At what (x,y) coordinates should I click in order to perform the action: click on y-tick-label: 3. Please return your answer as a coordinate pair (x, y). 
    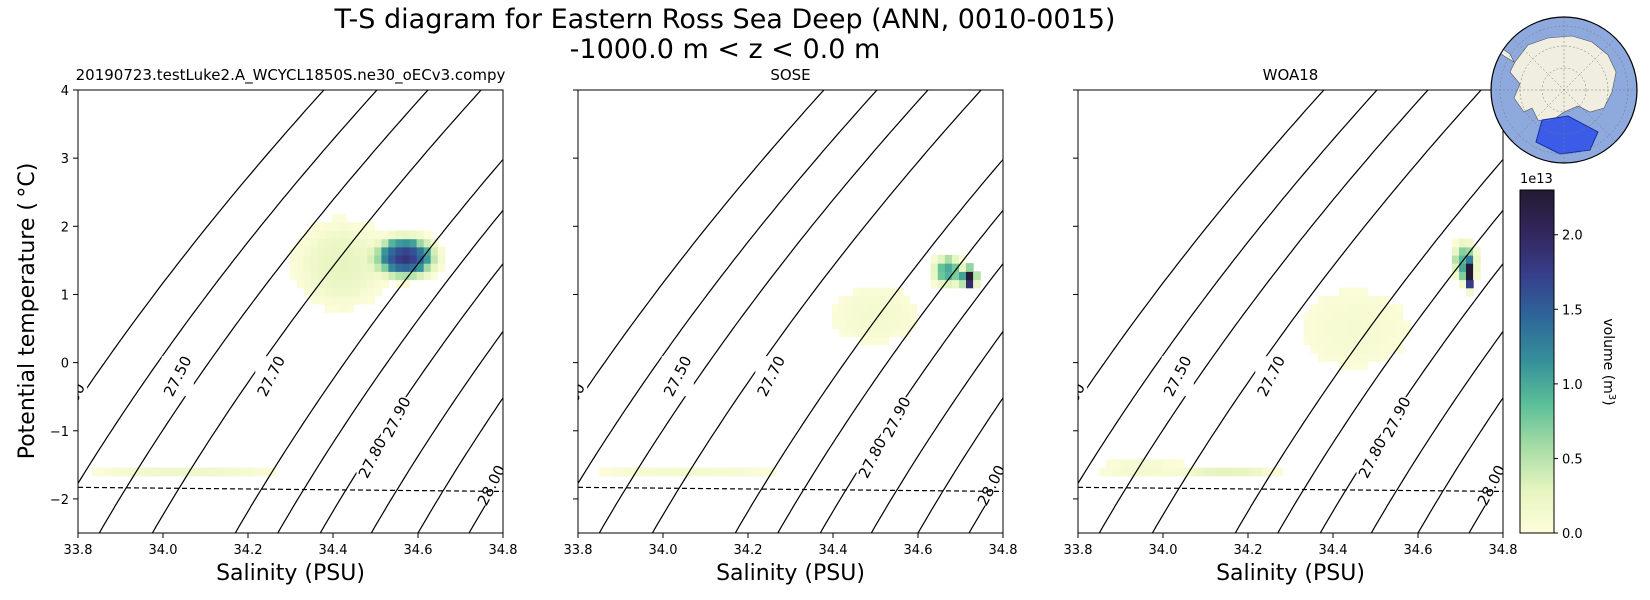
    Looking at the image, I should click on (65, 159).